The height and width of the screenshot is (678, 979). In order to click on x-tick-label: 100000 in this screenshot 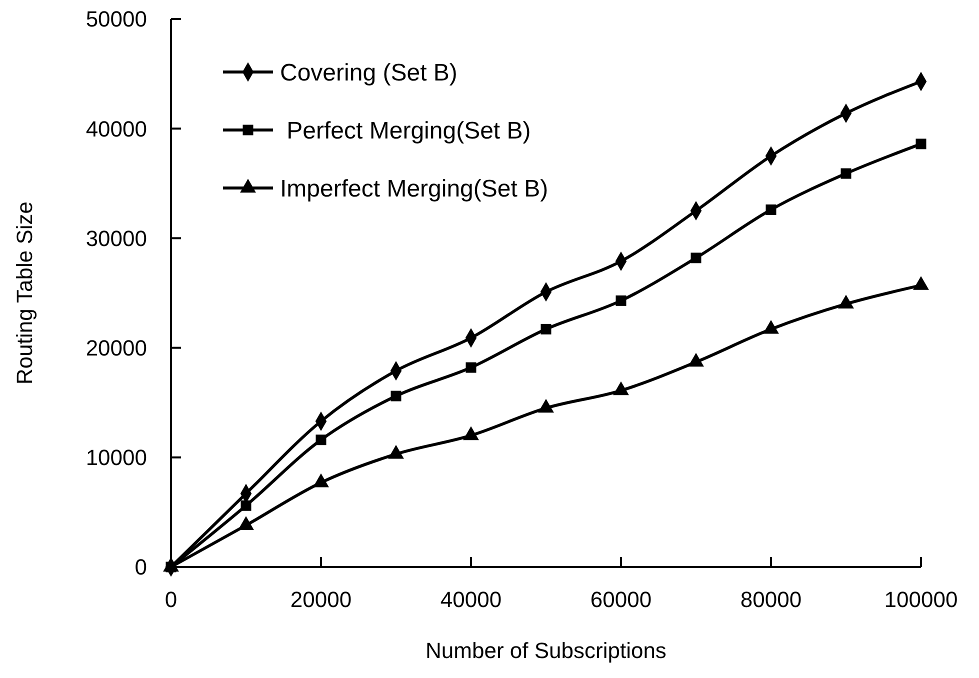, I will do `click(921, 599)`.